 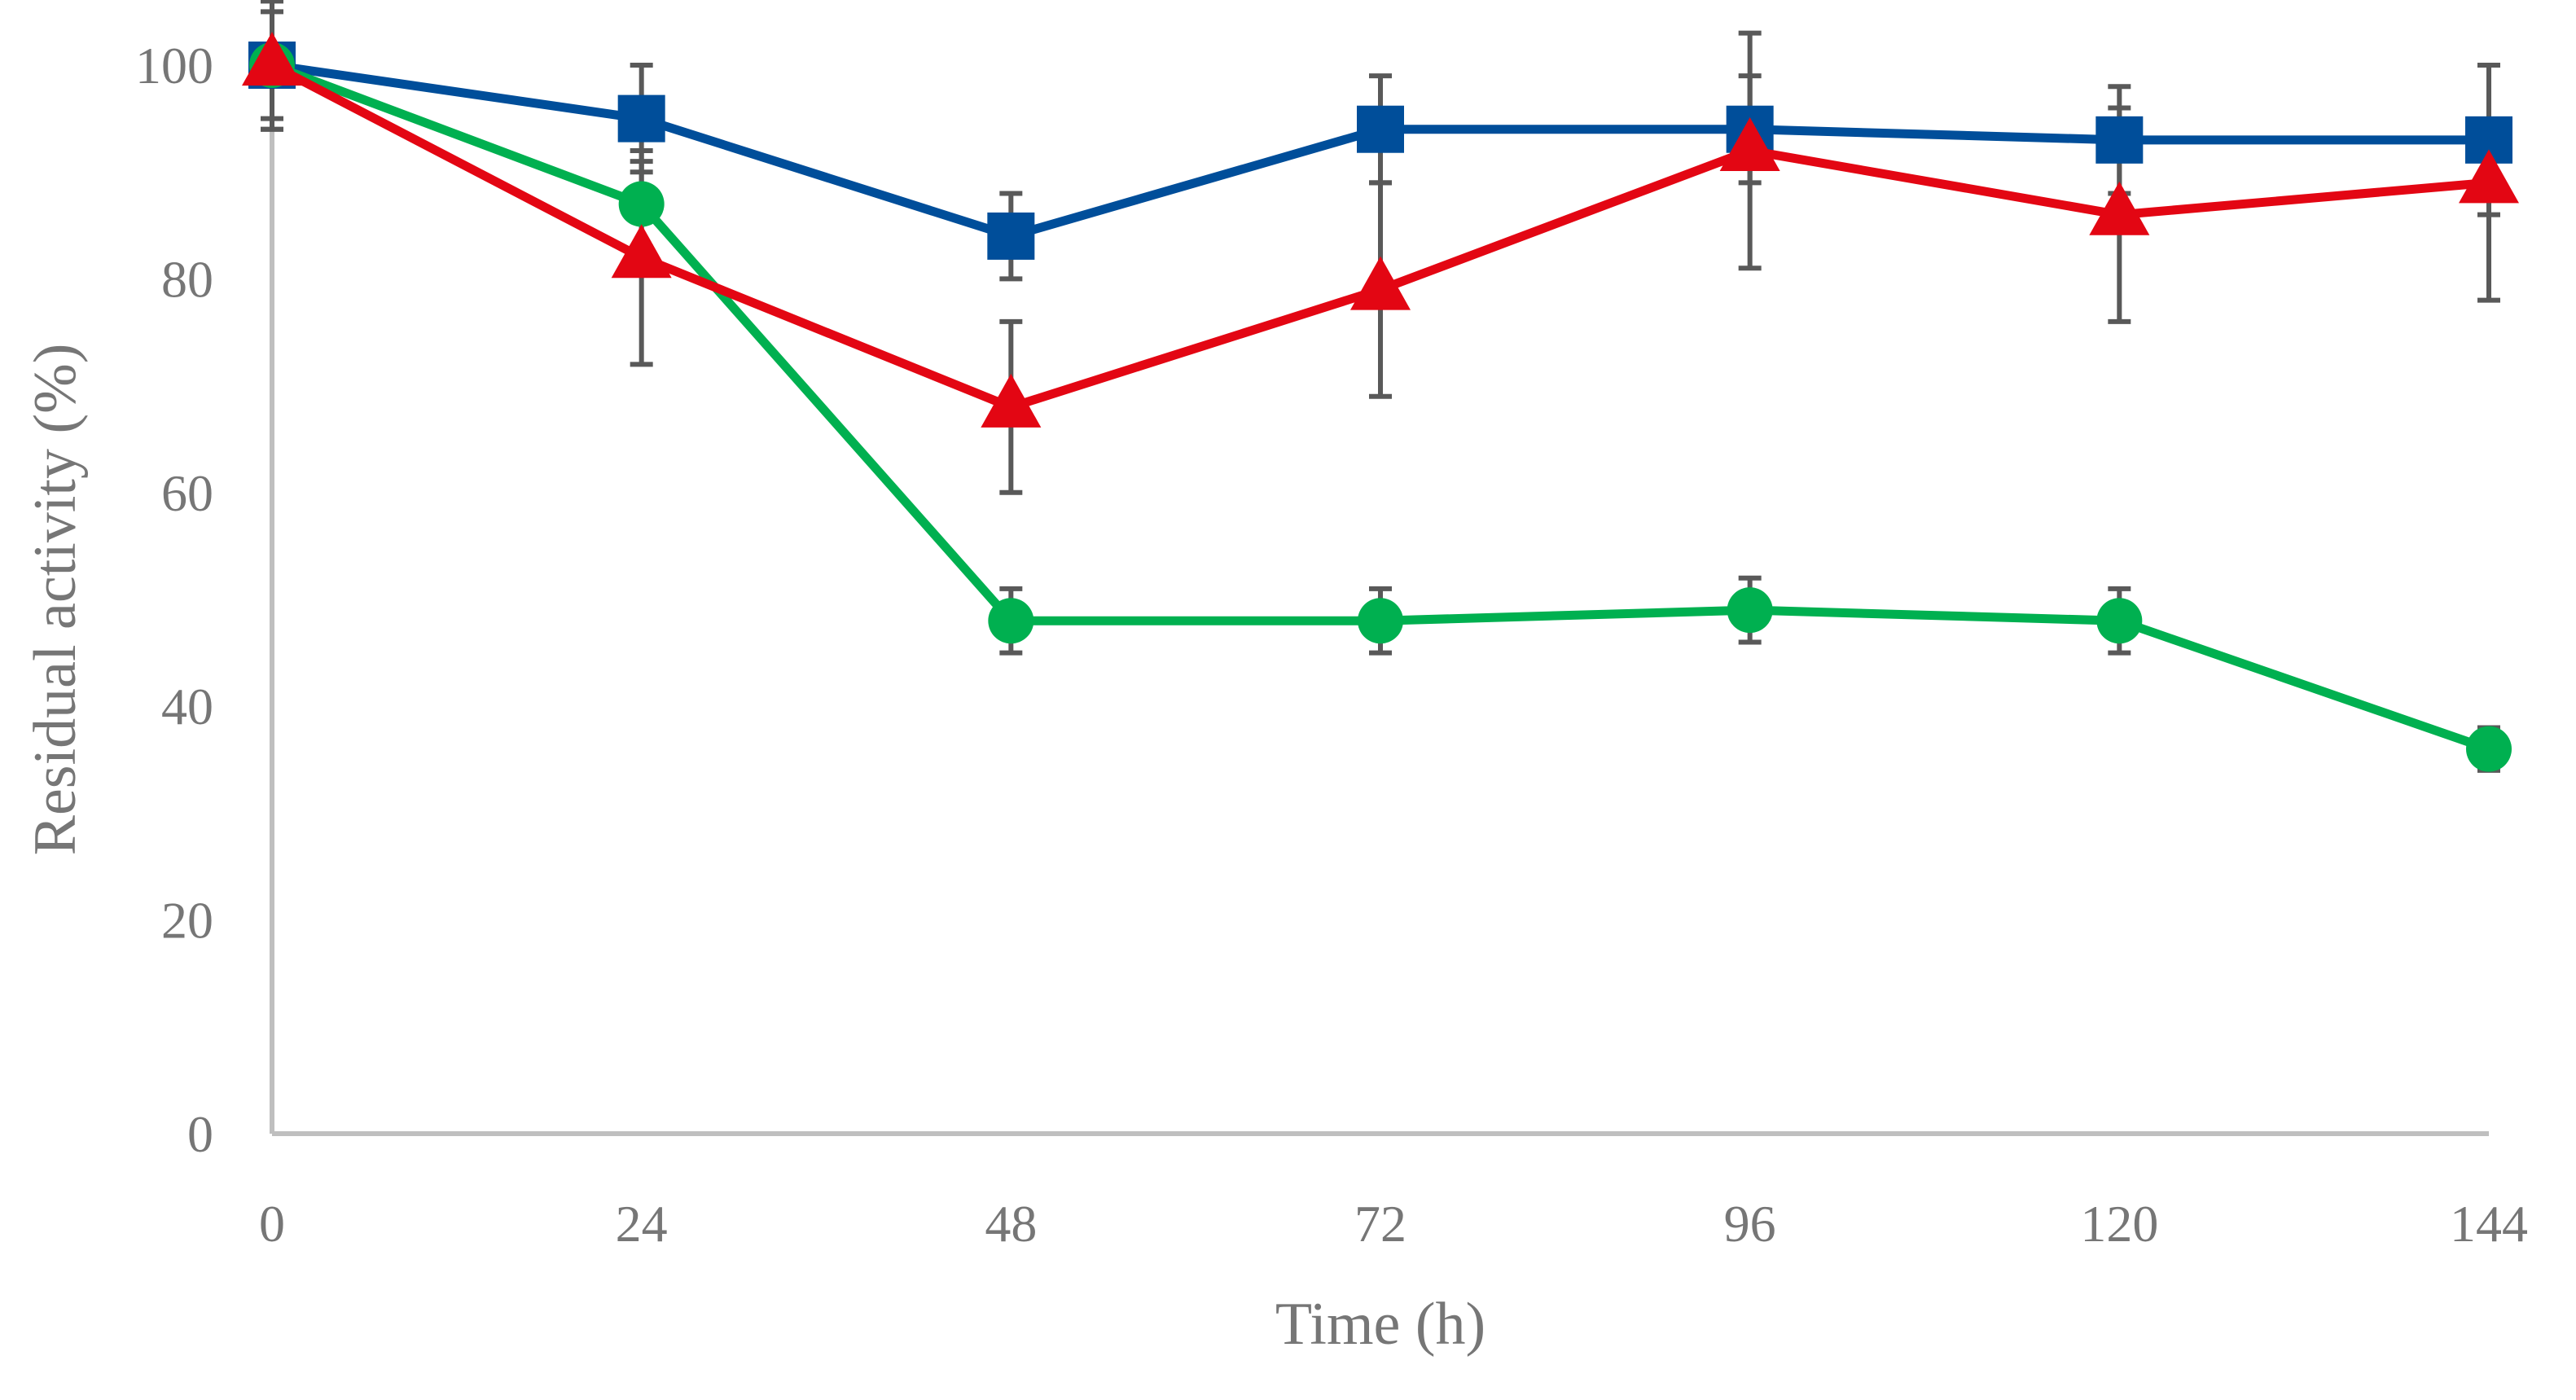 I want to click on y-tick-label: 20, so click(x=187, y=921).